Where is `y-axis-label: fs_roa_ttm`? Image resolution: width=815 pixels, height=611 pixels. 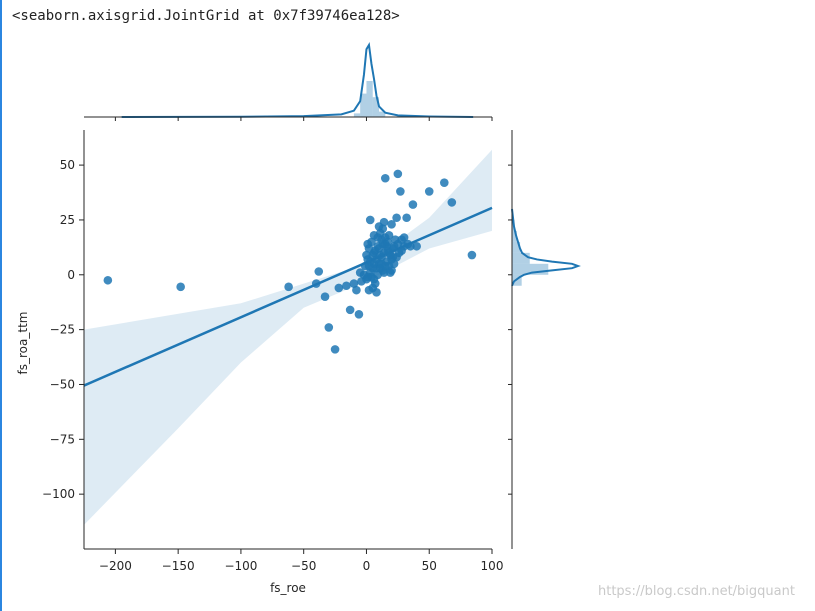
y-axis-label: fs_roa_ttm is located at coordinates (23, 343).